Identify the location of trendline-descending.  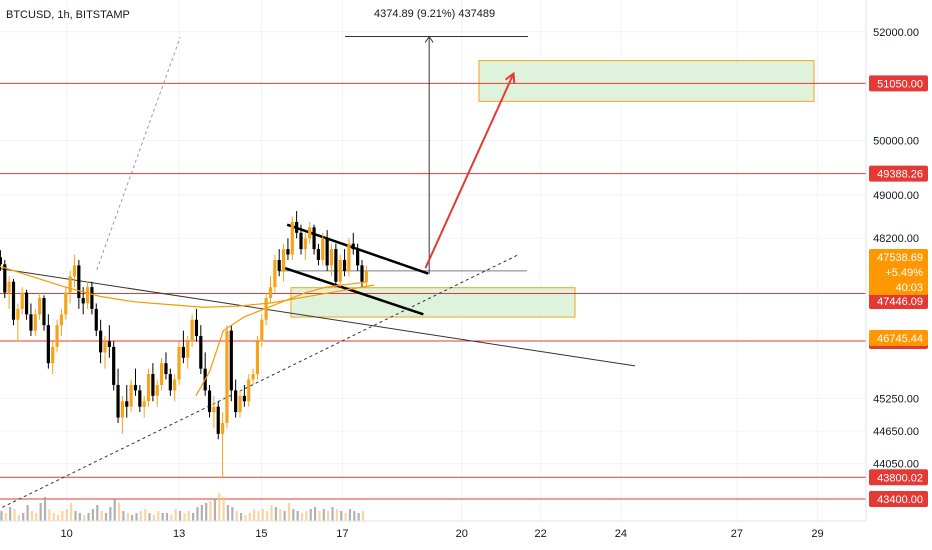
(318, 317).